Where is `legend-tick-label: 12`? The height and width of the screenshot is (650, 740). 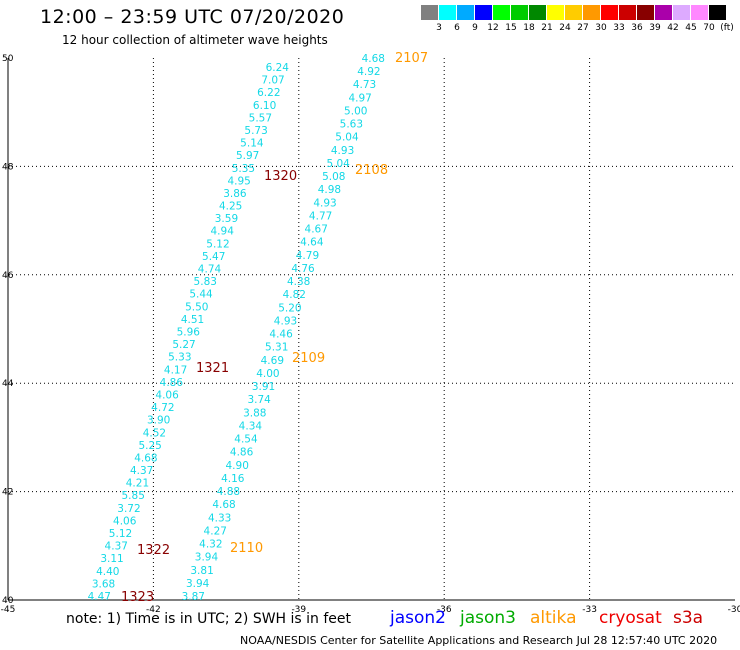
legend-tick-label: 12 is located at coordinates (493, 28).